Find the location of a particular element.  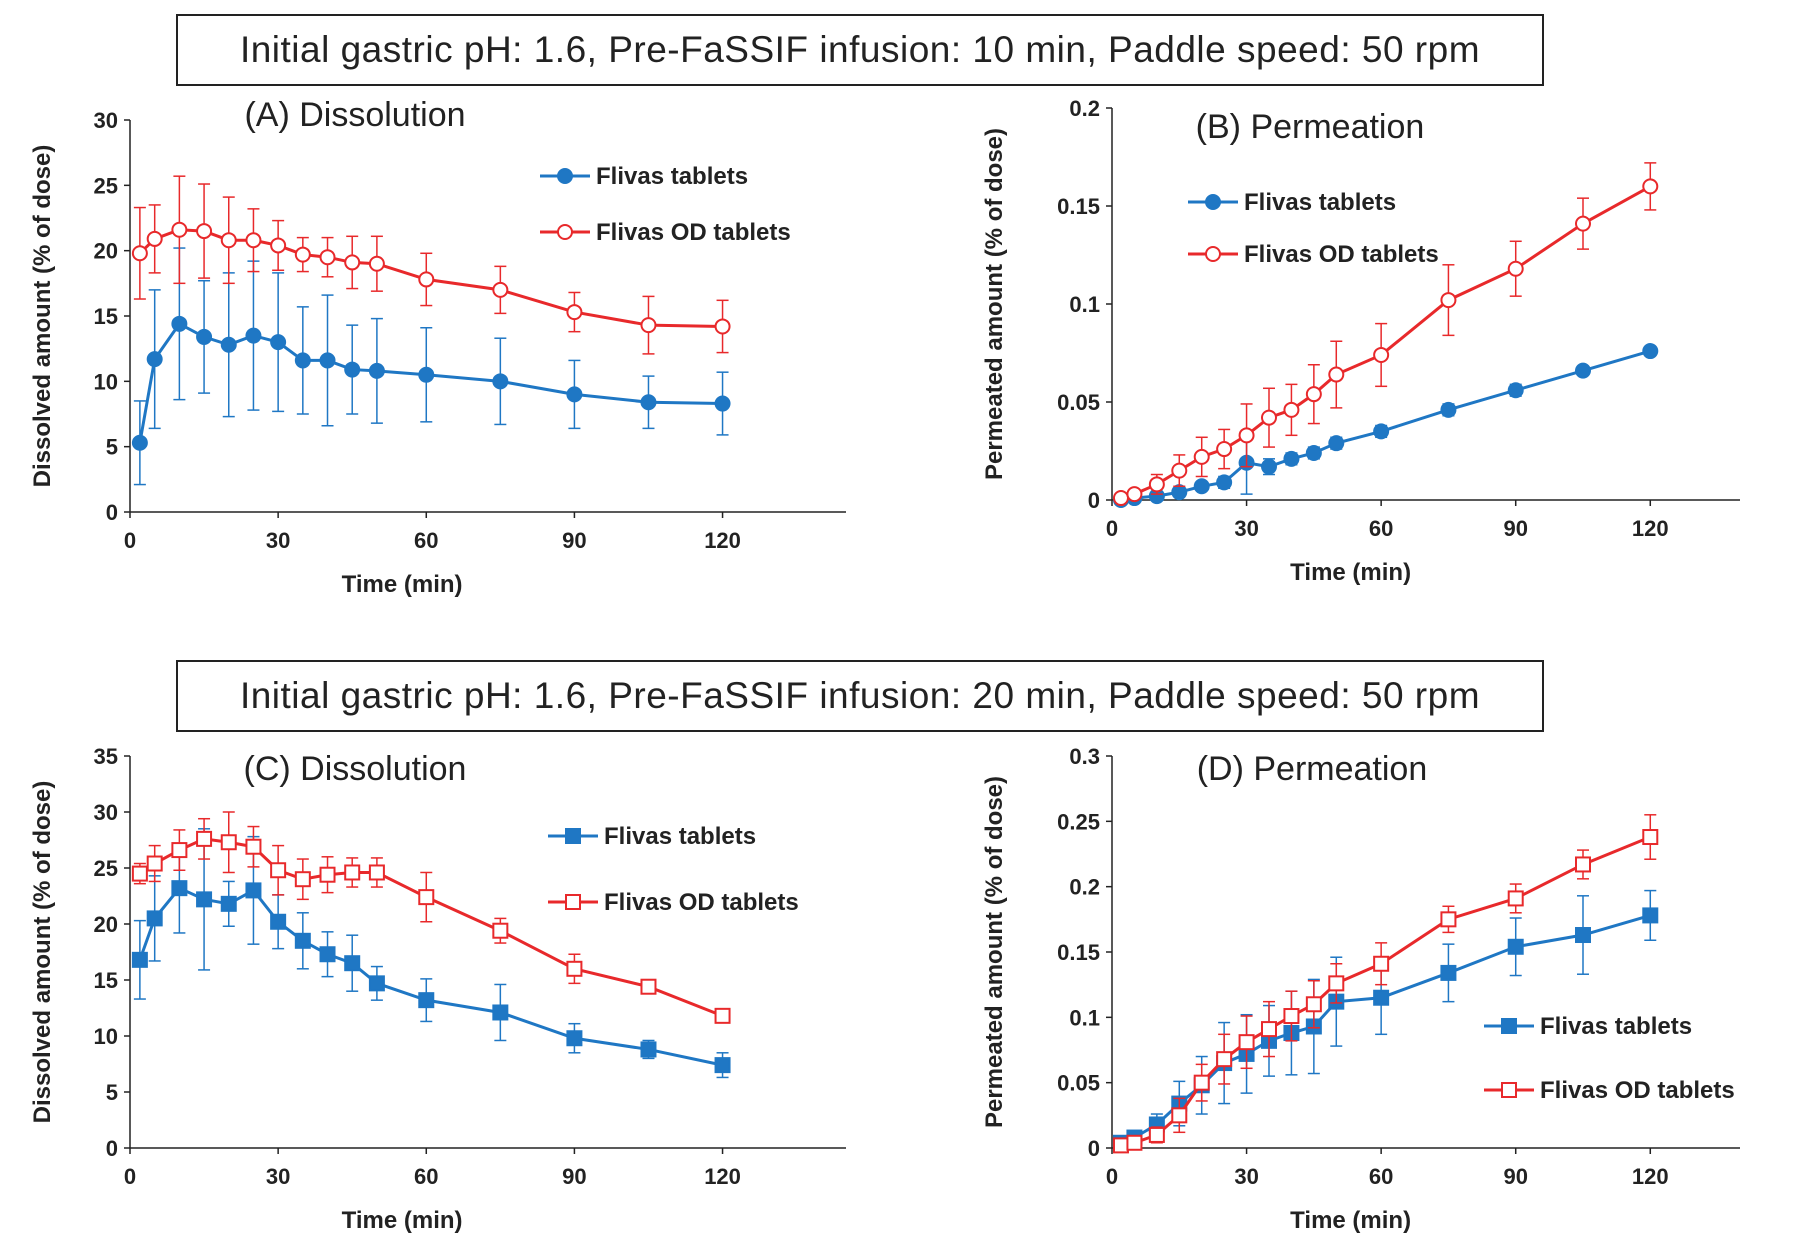

y-tick-label: 0.25 is located at coordinates (1078, 821).